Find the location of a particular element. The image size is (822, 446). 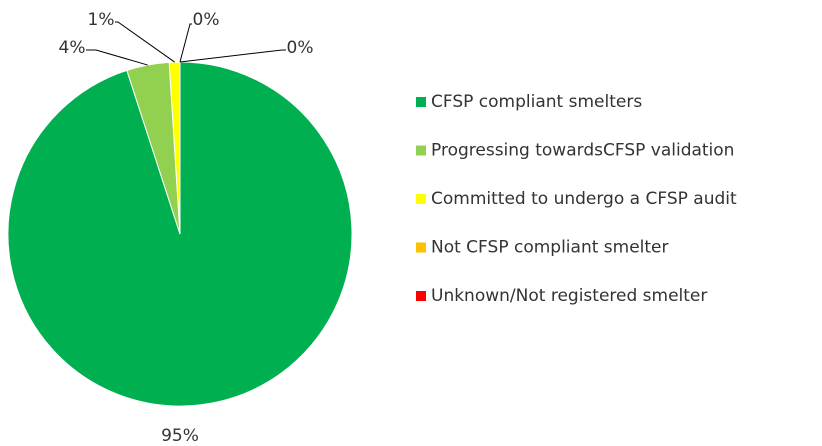

legend-label: Committed to undergo a CFSP audit is located at coordinates (584, 199).